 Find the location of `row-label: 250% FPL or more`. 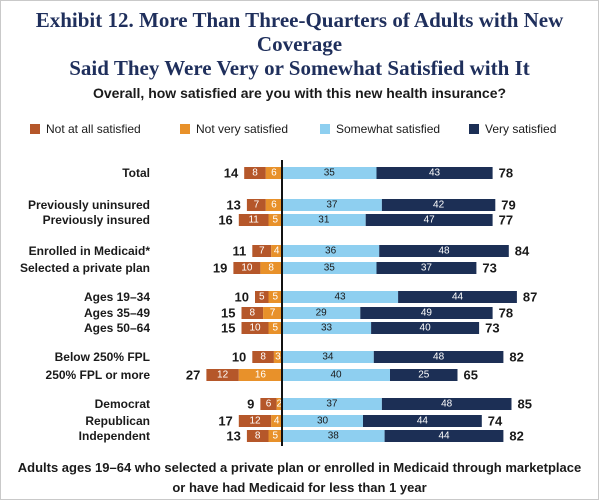

row-label: 250% FPL or more is located at coordinates (98, 375).